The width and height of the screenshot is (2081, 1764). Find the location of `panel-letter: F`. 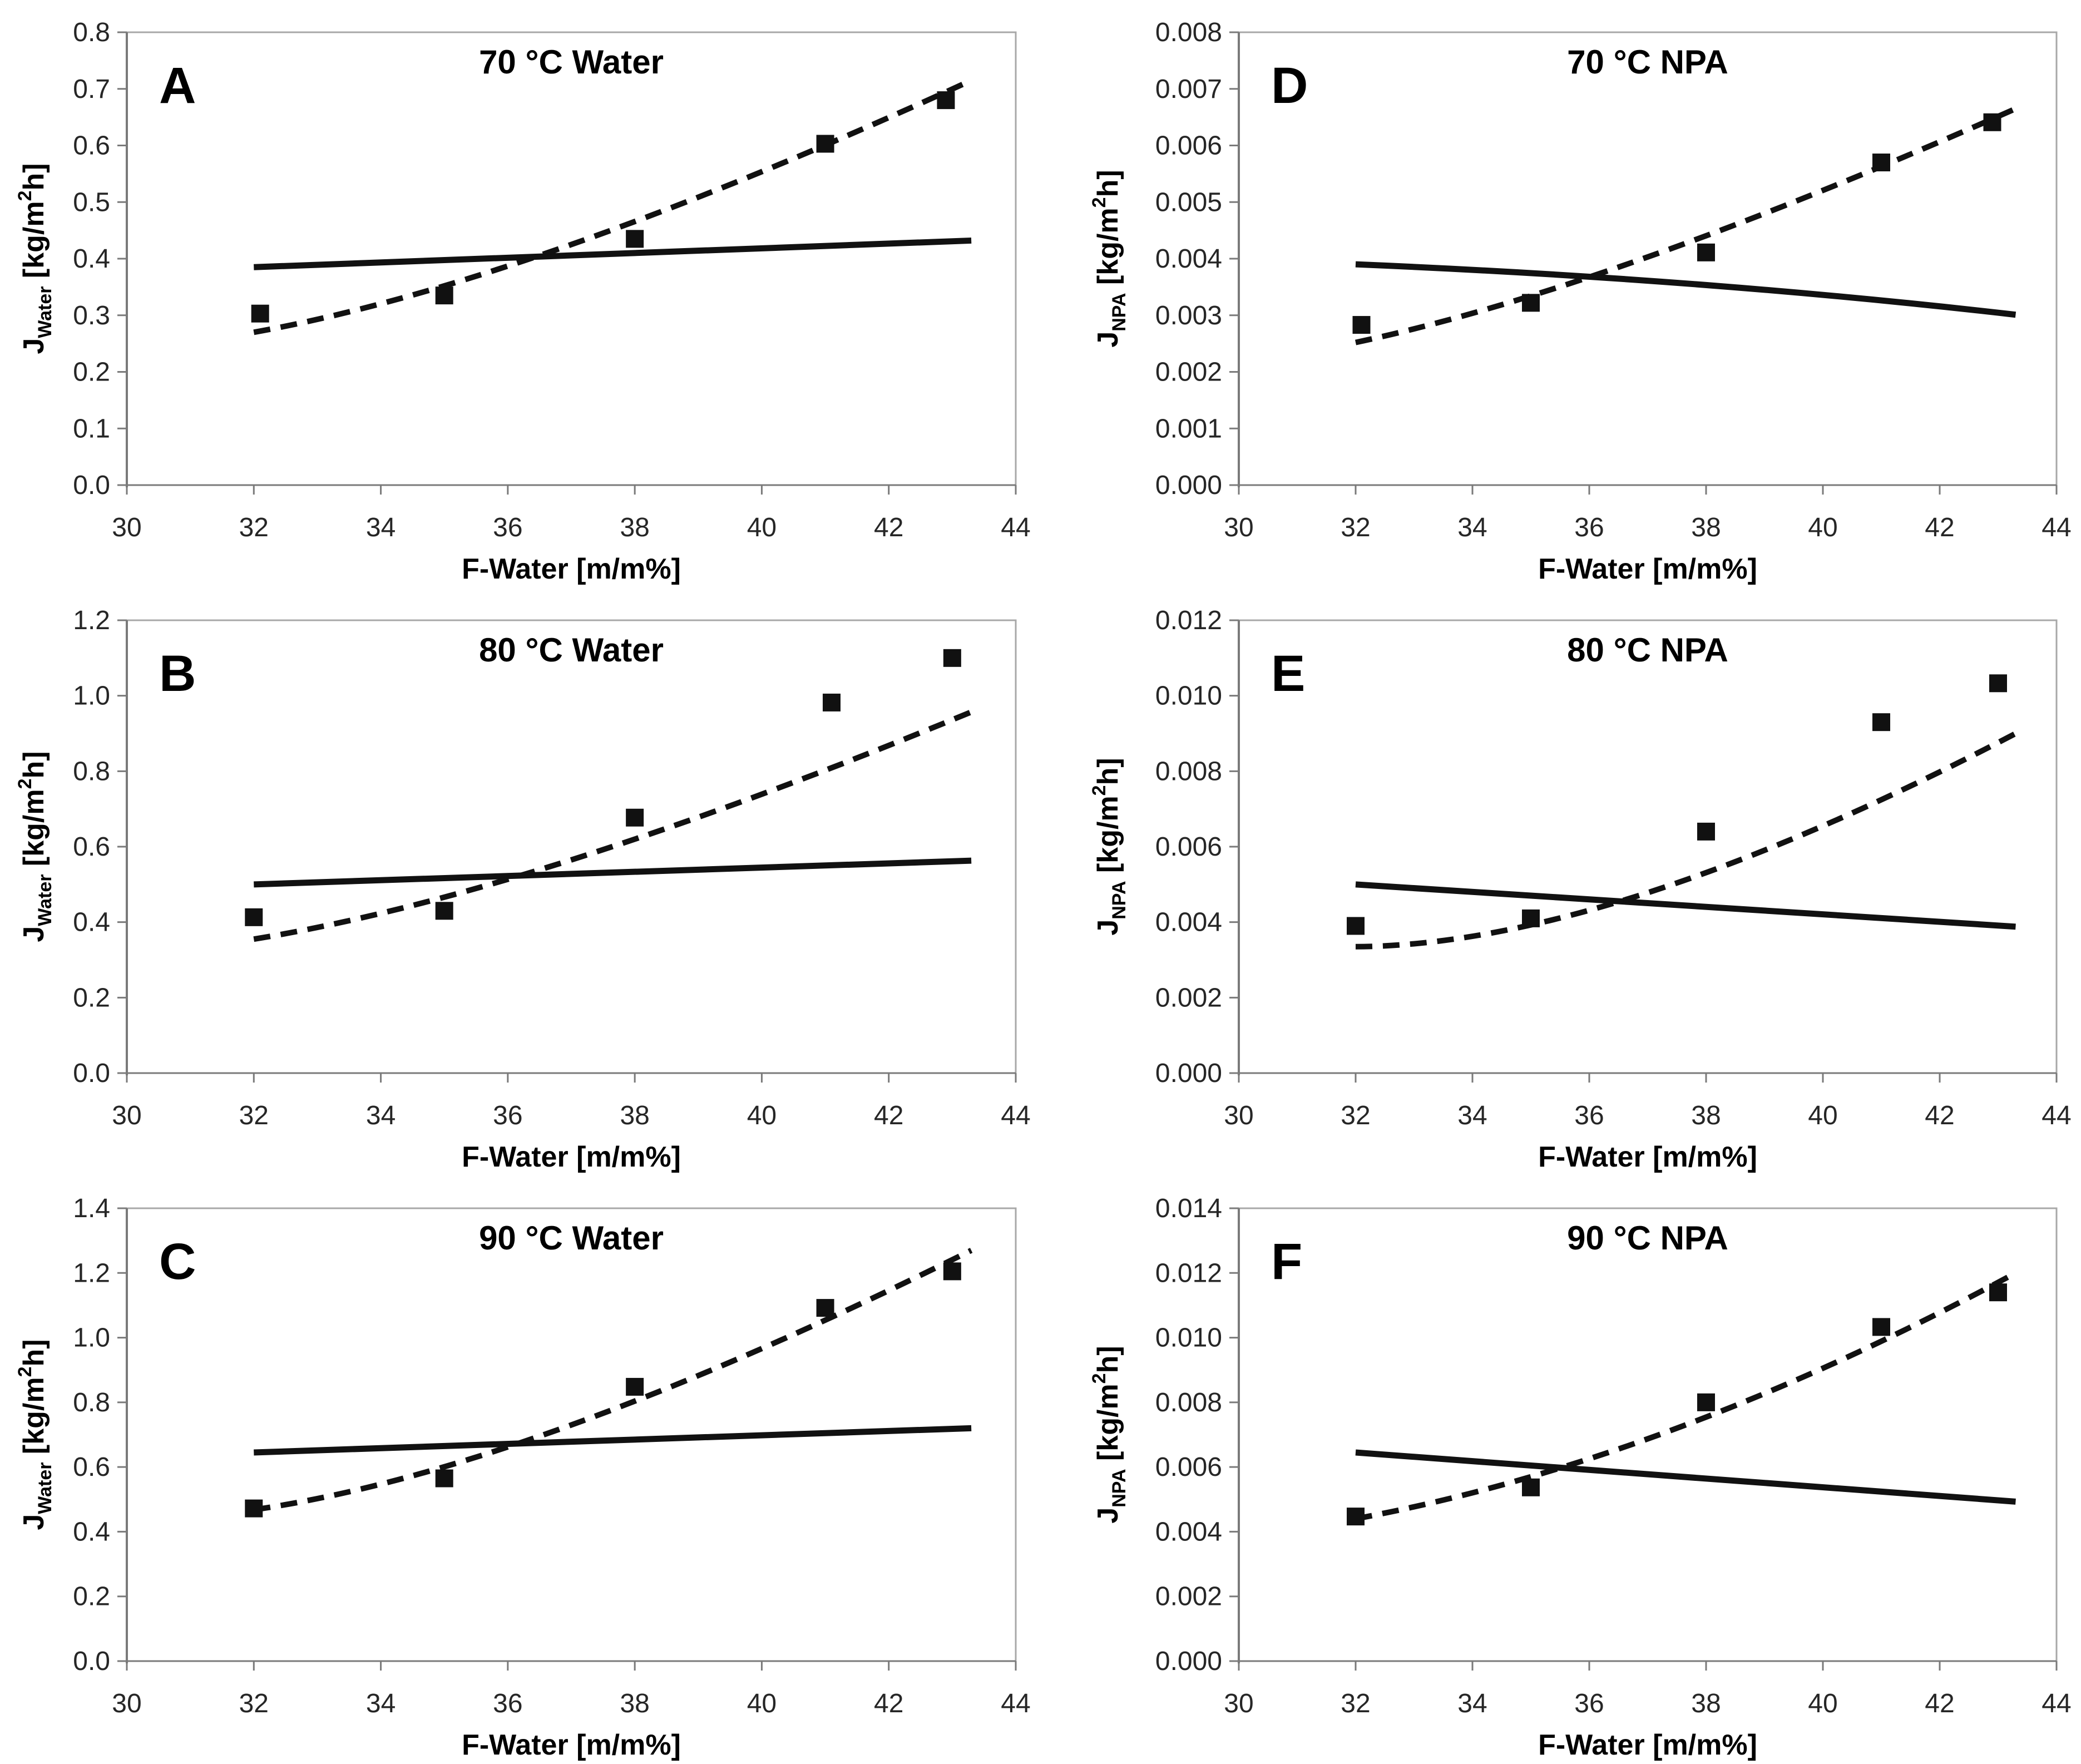

panel-letter: F is located at coordinates (1286, 1261).